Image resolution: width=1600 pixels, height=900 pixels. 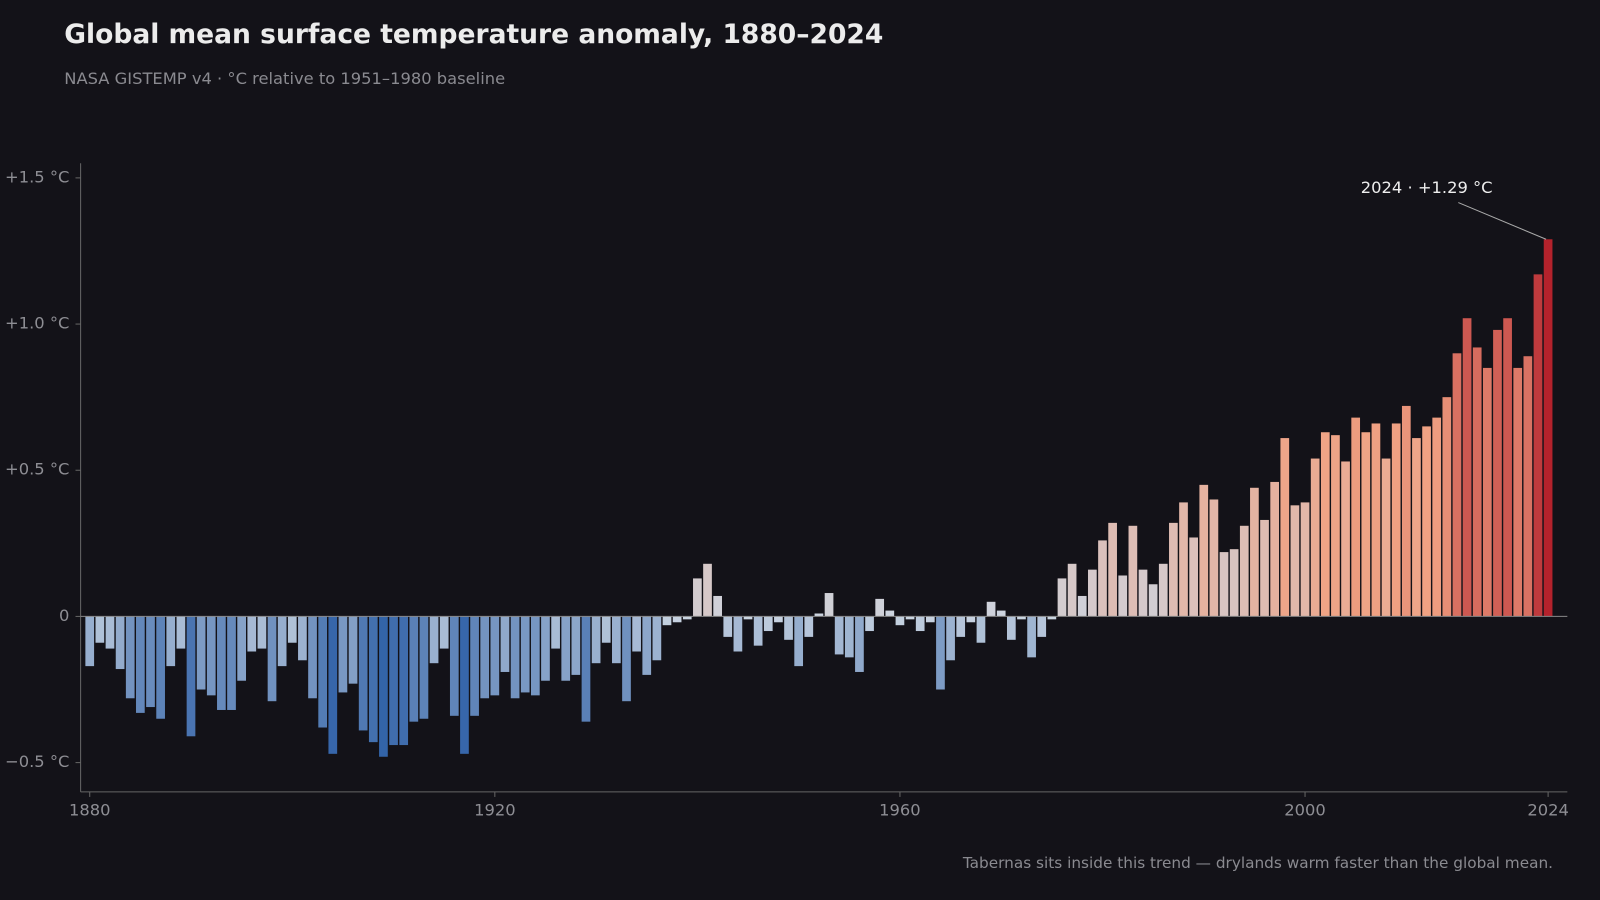 I want to click on y-tick-label: +1.0 °C, so click(x=37, y=323).